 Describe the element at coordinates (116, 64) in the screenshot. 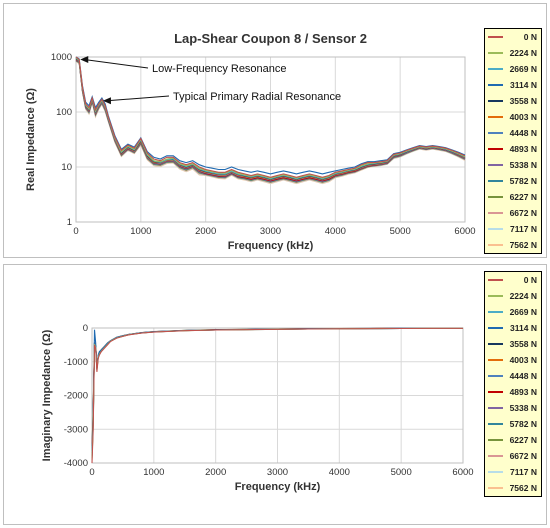

I see `annotation-arrow` at that location.